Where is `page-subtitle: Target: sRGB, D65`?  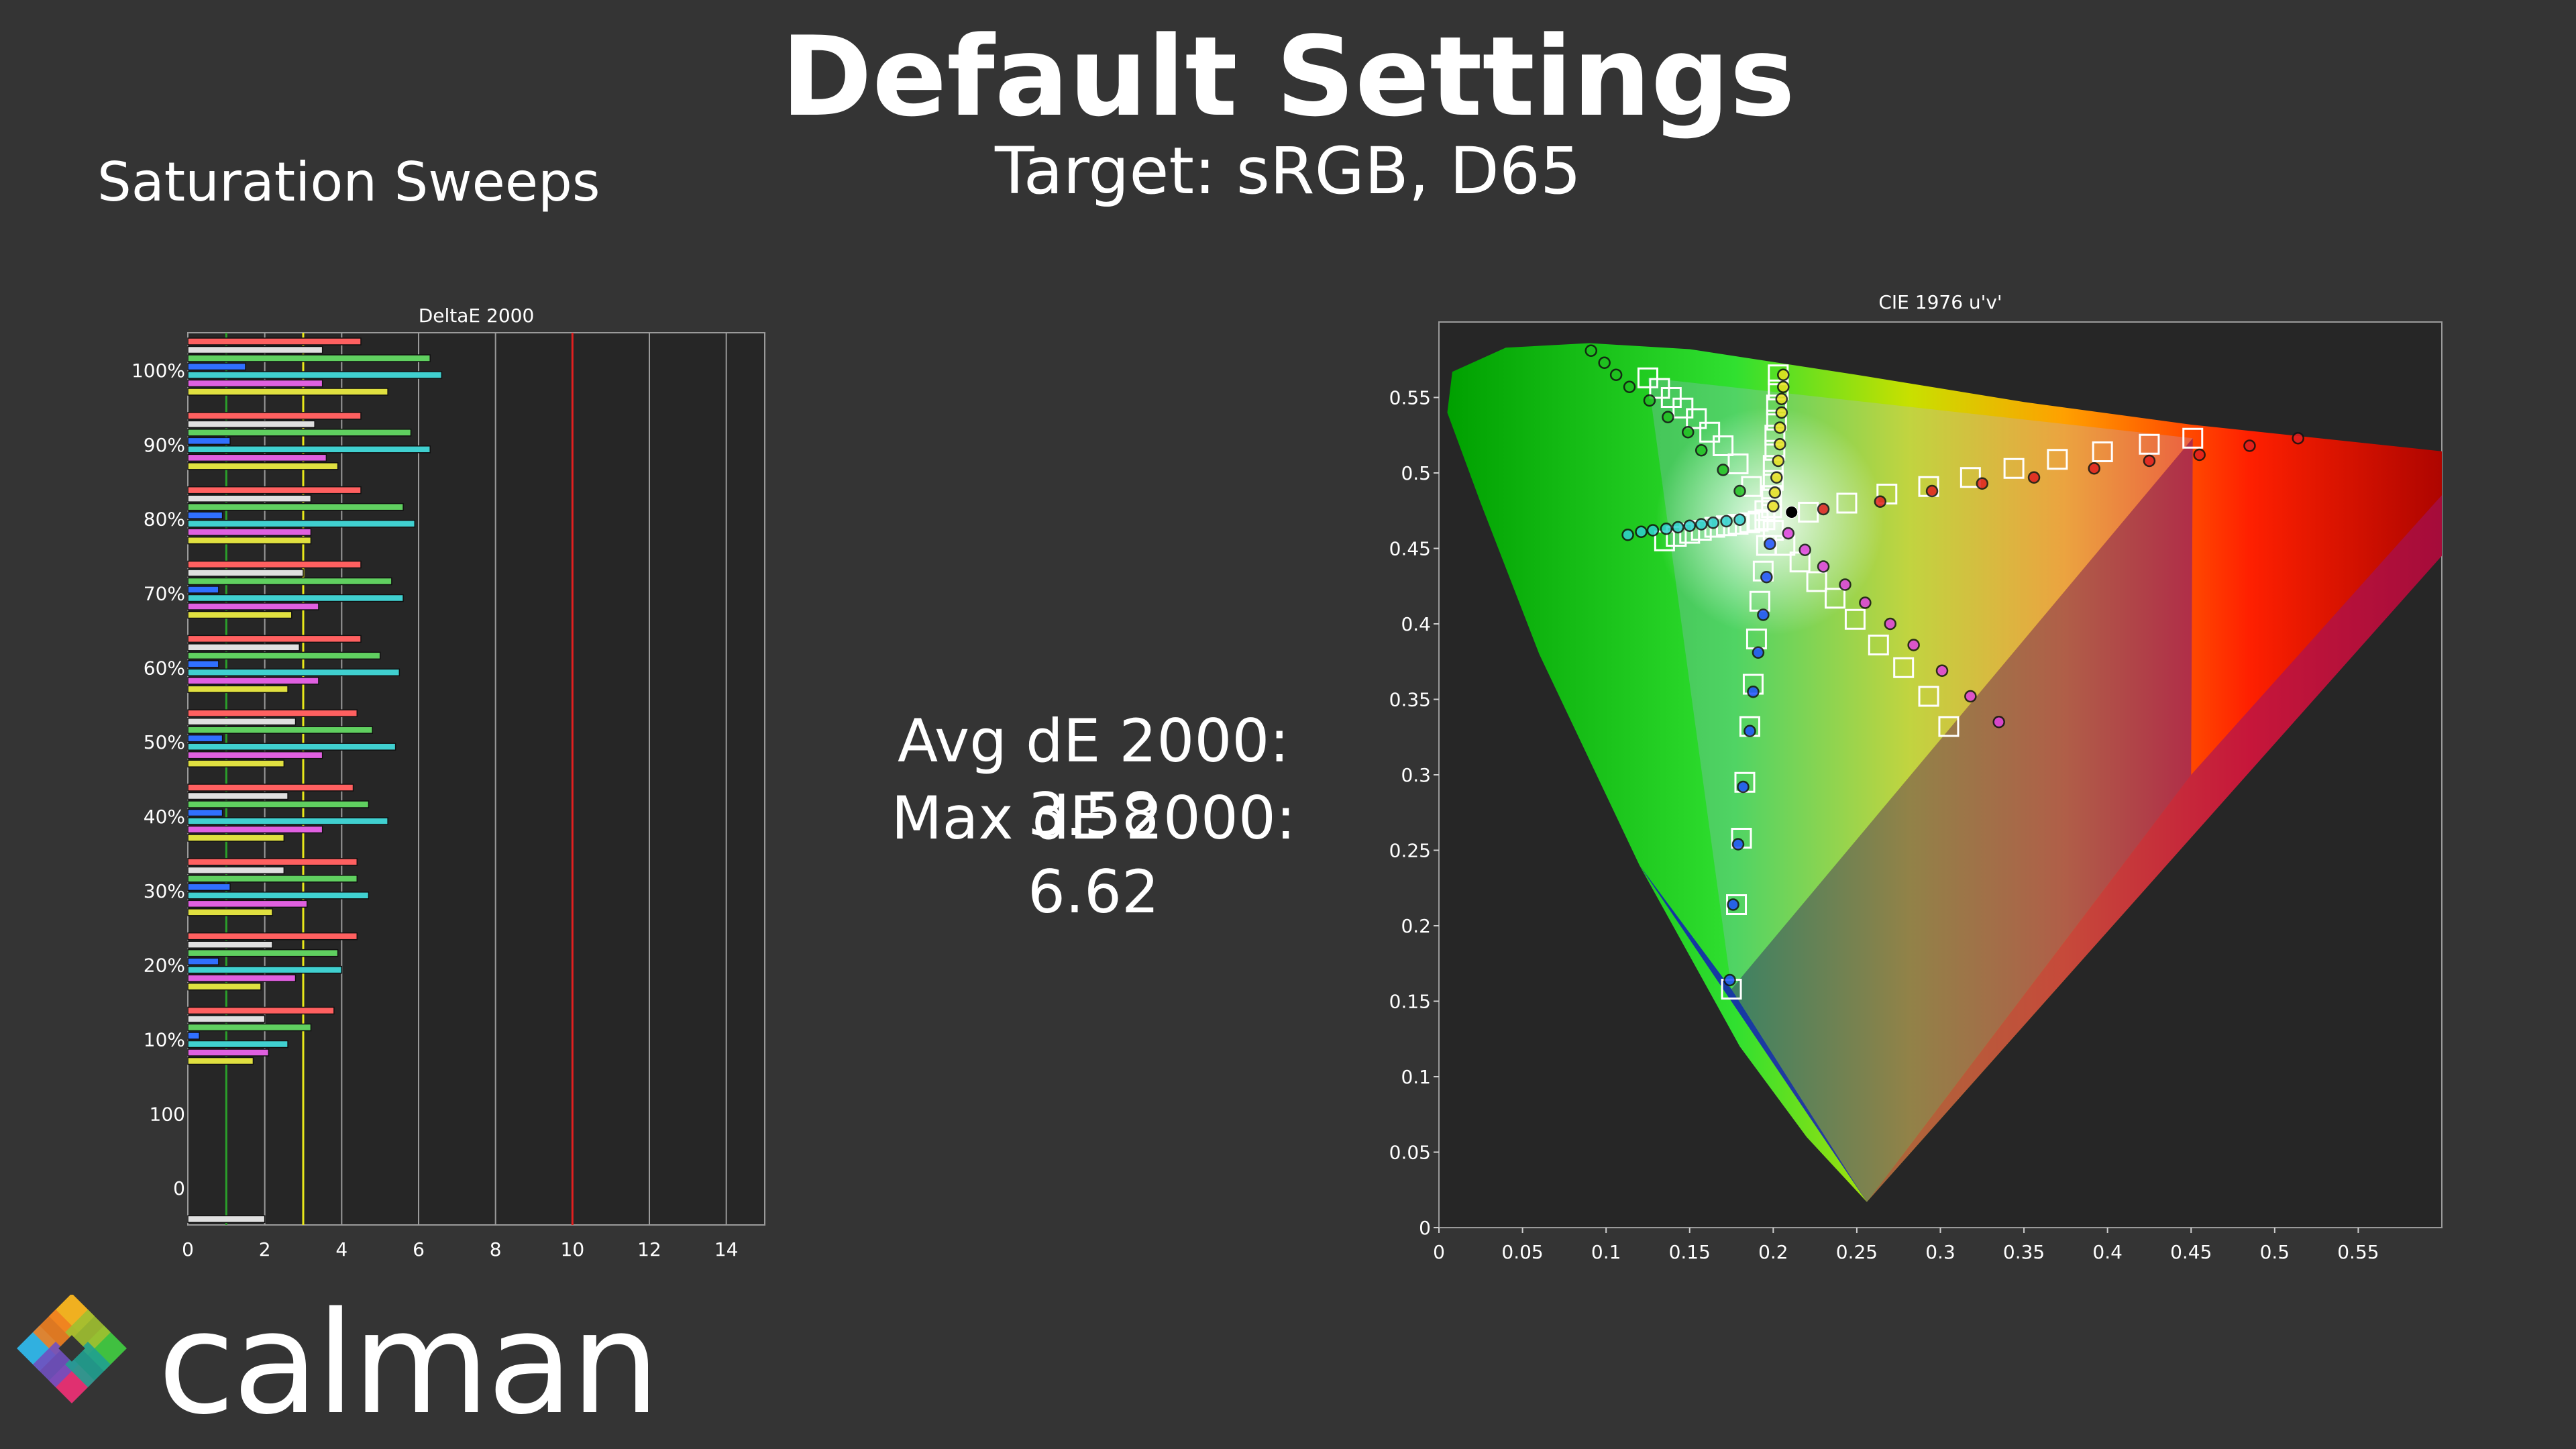
page-subtitle: Target: sRGB, D65 is located at coordinates (1288, 171).